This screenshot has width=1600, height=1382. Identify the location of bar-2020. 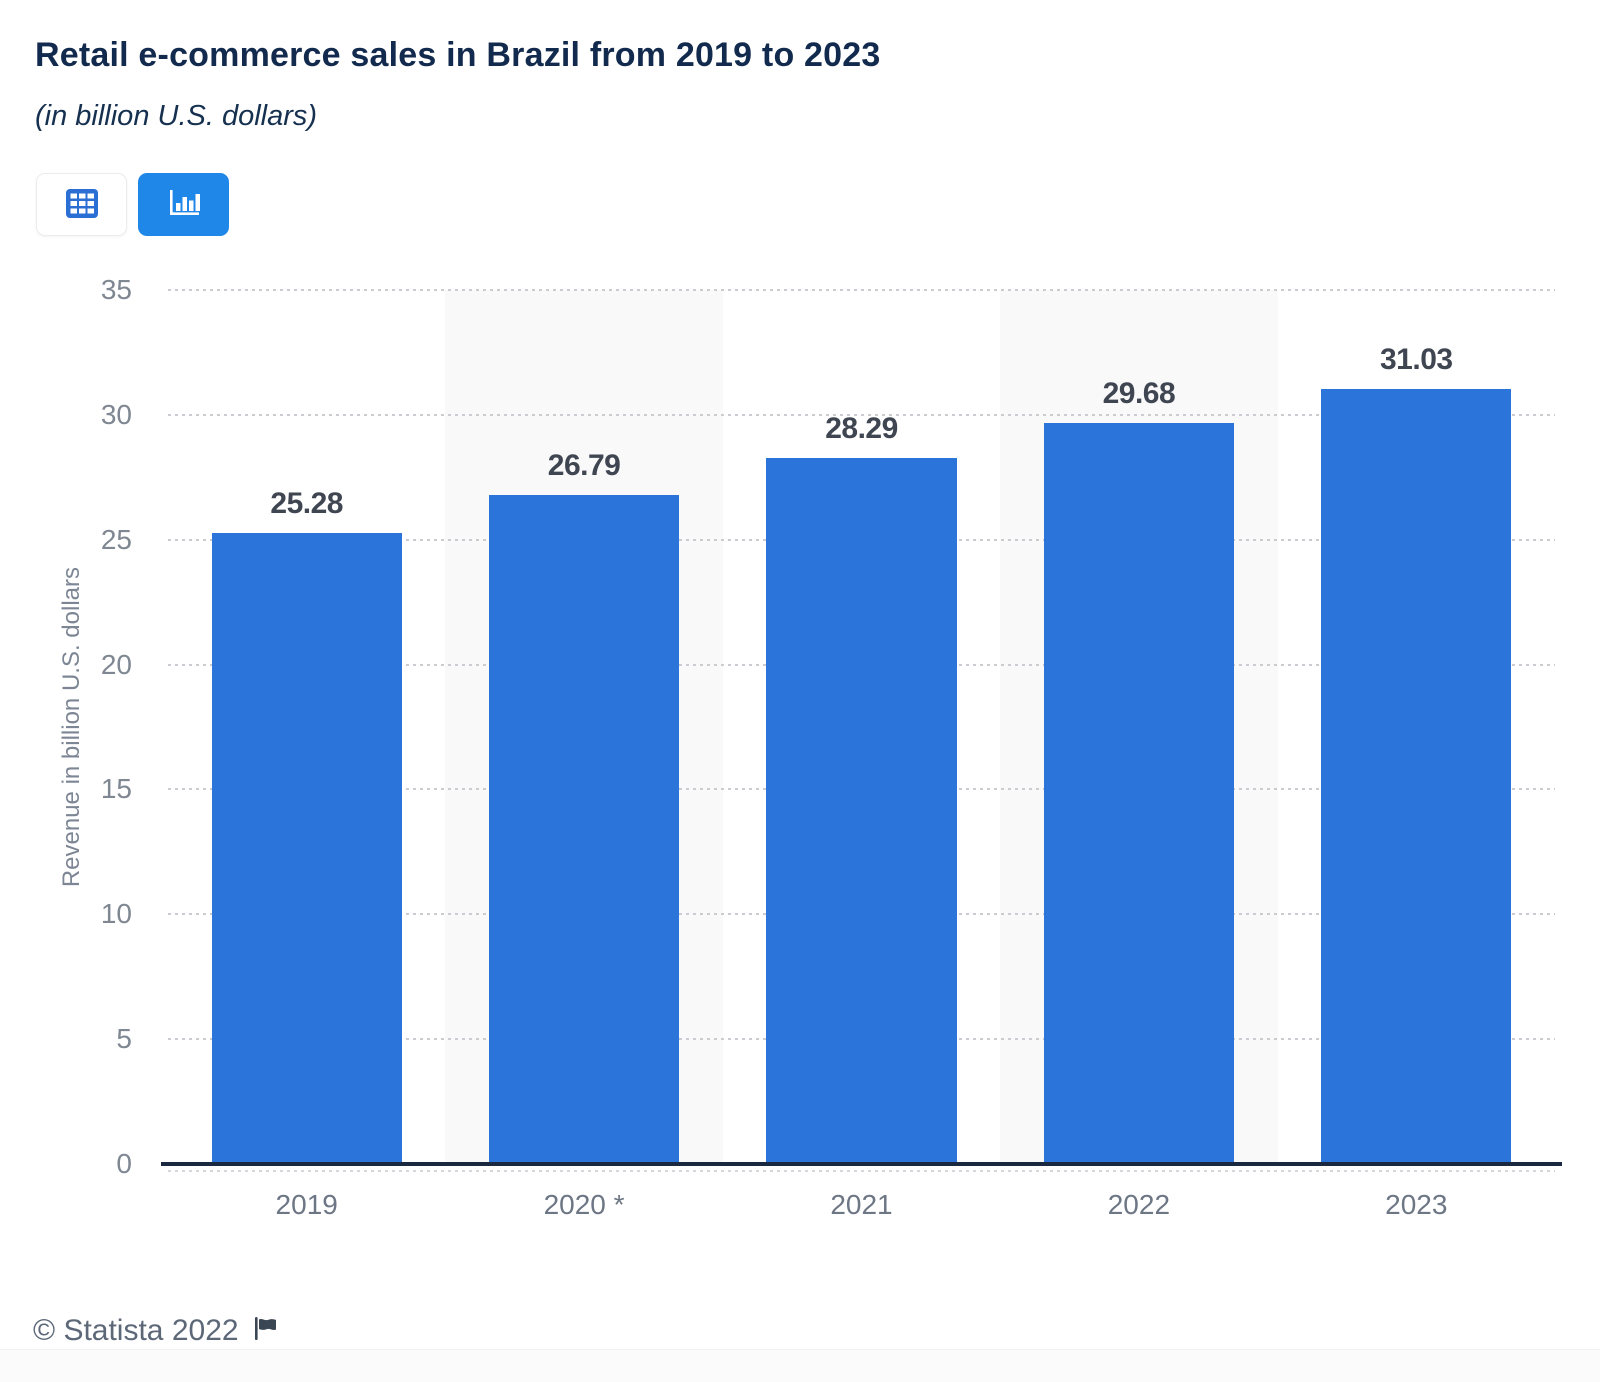
(584, 829).